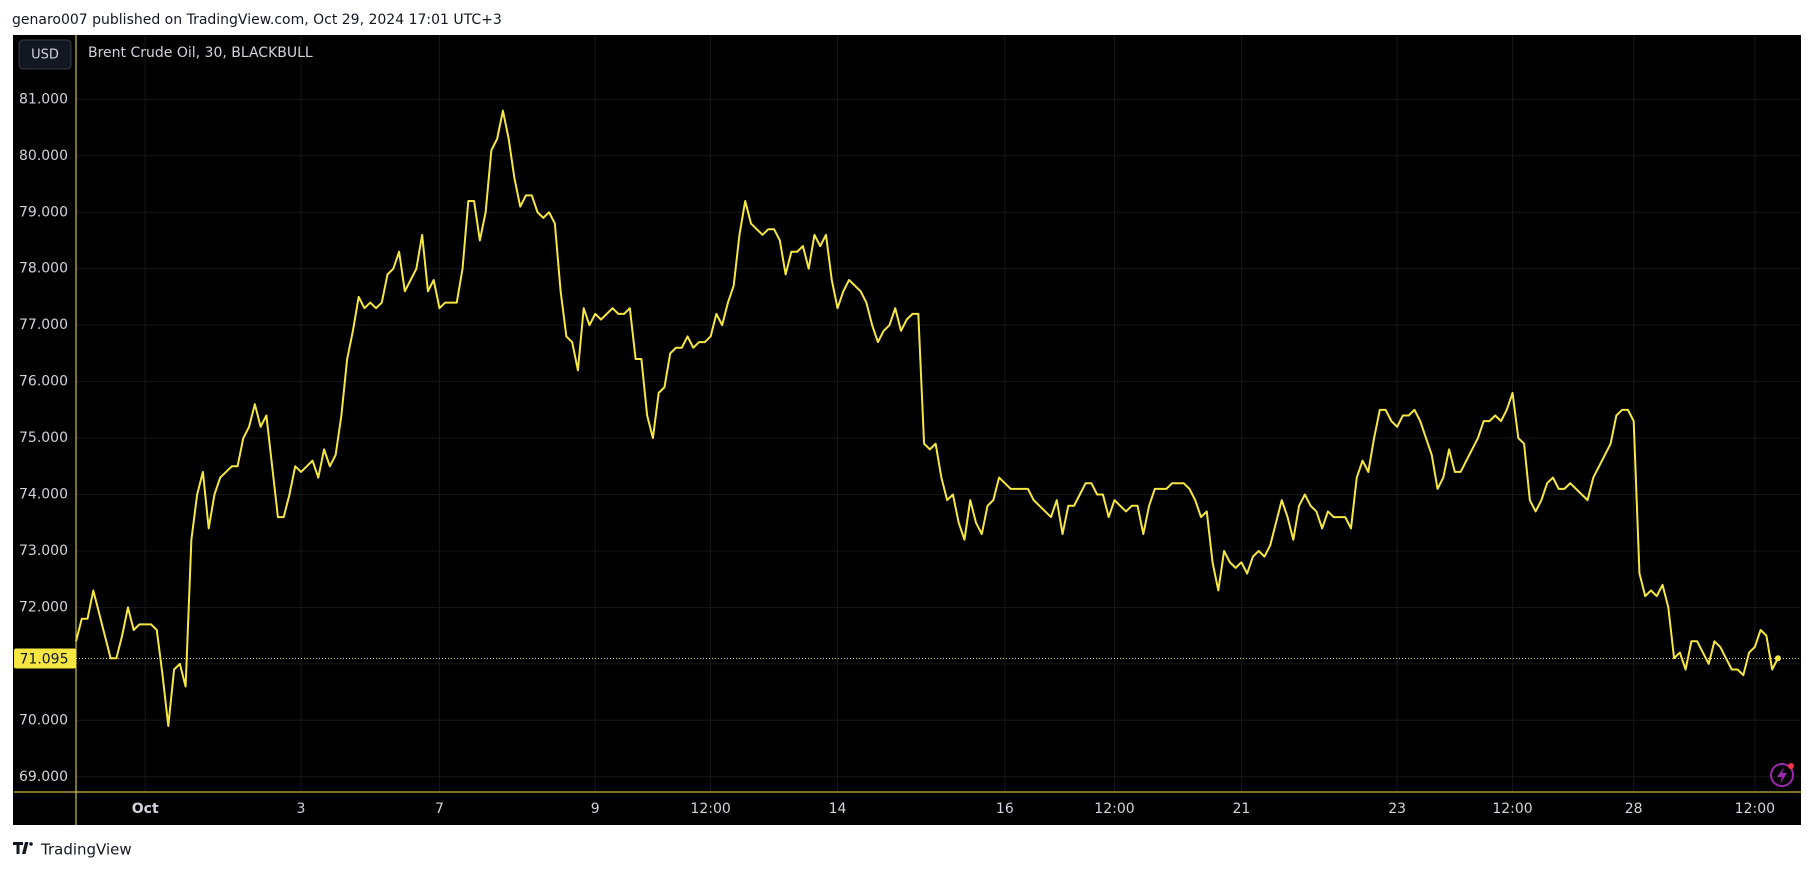 The width and height of the screenshot is (1815, 871). Describe the element at coordinates (1634, 809) in the screenshot. I see `x-tick-label: 28` at that location.